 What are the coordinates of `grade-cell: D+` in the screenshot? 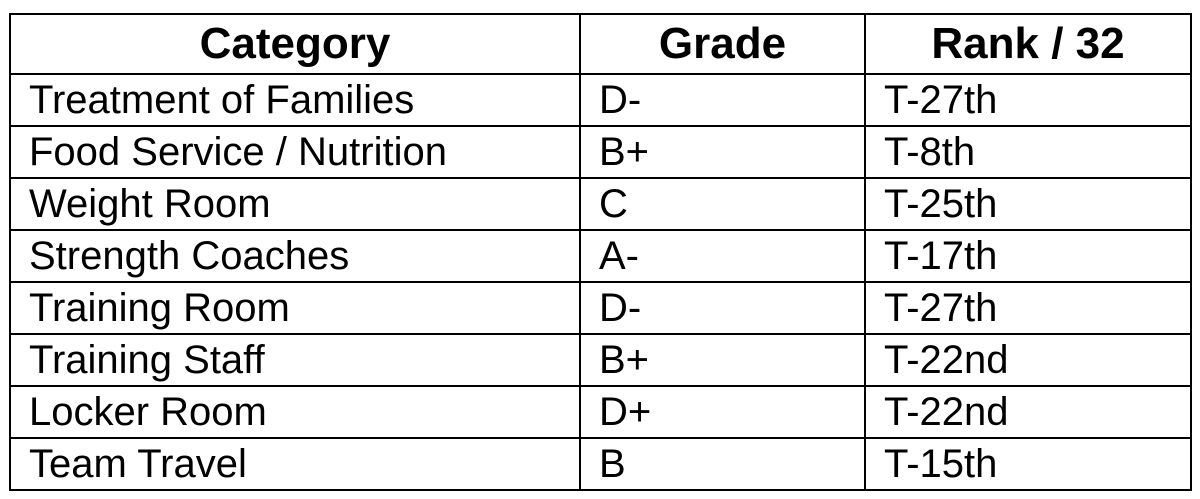 It's located at (722, 412).